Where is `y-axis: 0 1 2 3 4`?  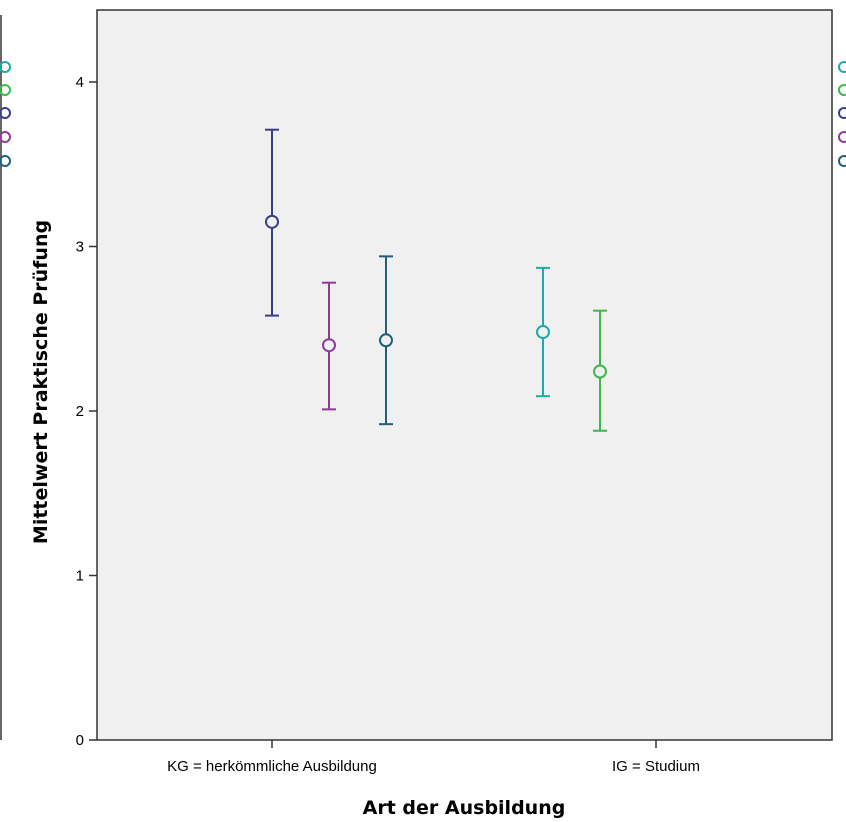
y-axis: 0 1 2 3 4 is located at coordinates (86, 411).